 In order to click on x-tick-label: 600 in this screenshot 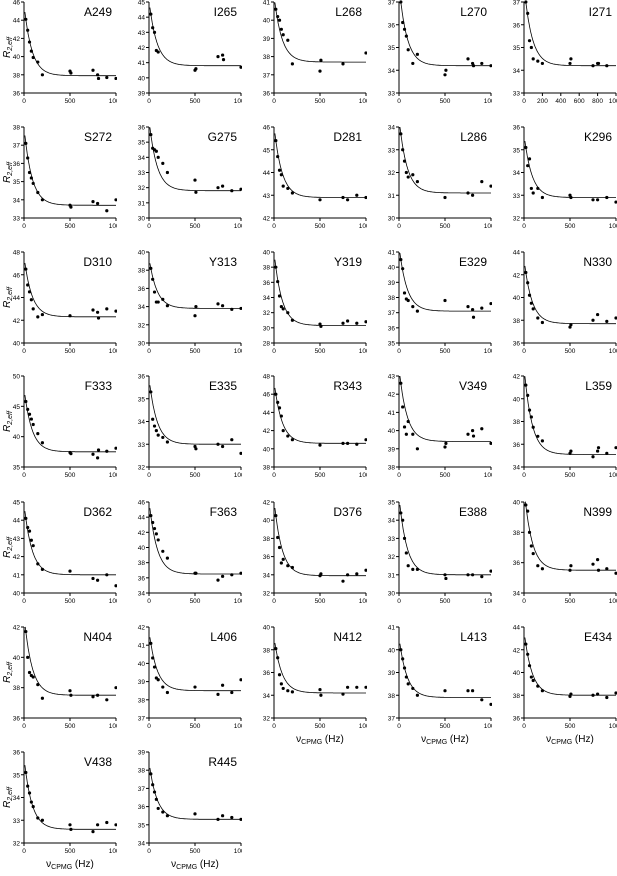, I will do `click(579, 101)`.